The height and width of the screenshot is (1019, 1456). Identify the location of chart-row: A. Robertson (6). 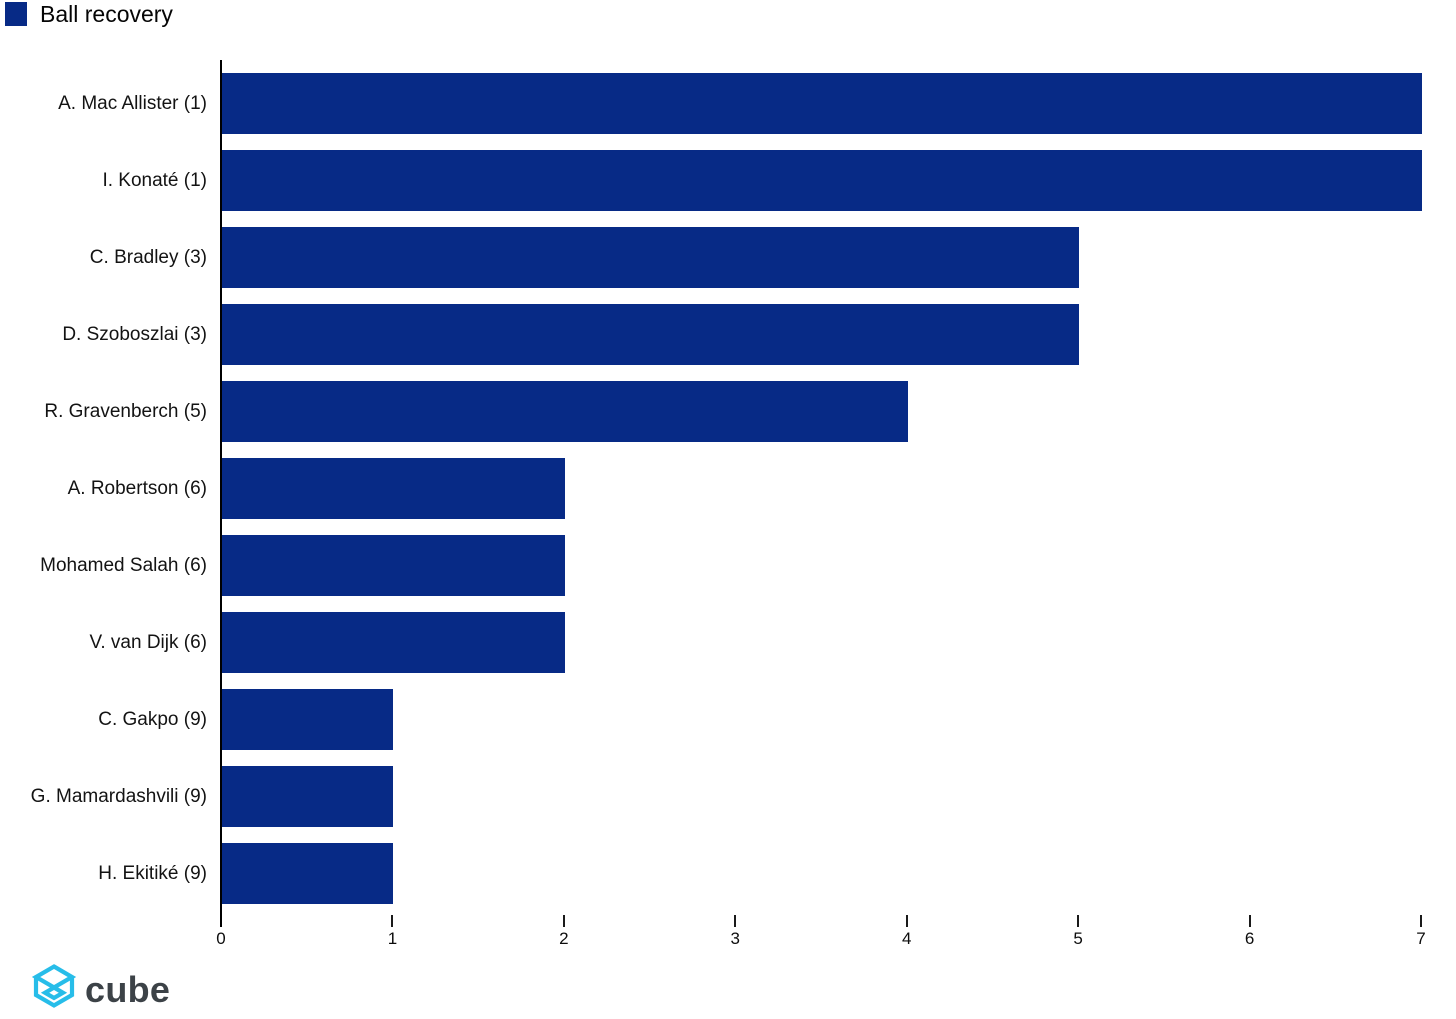
(728, 488).